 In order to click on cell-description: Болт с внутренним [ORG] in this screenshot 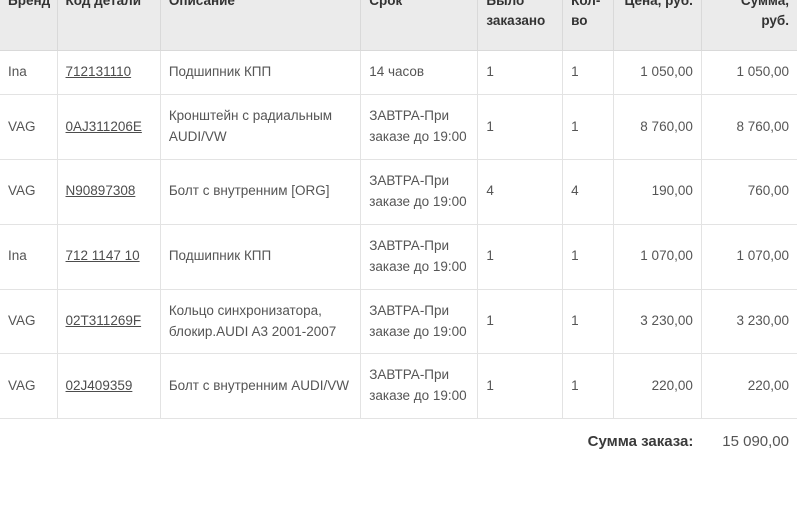, I will do `click(261, 192)`.